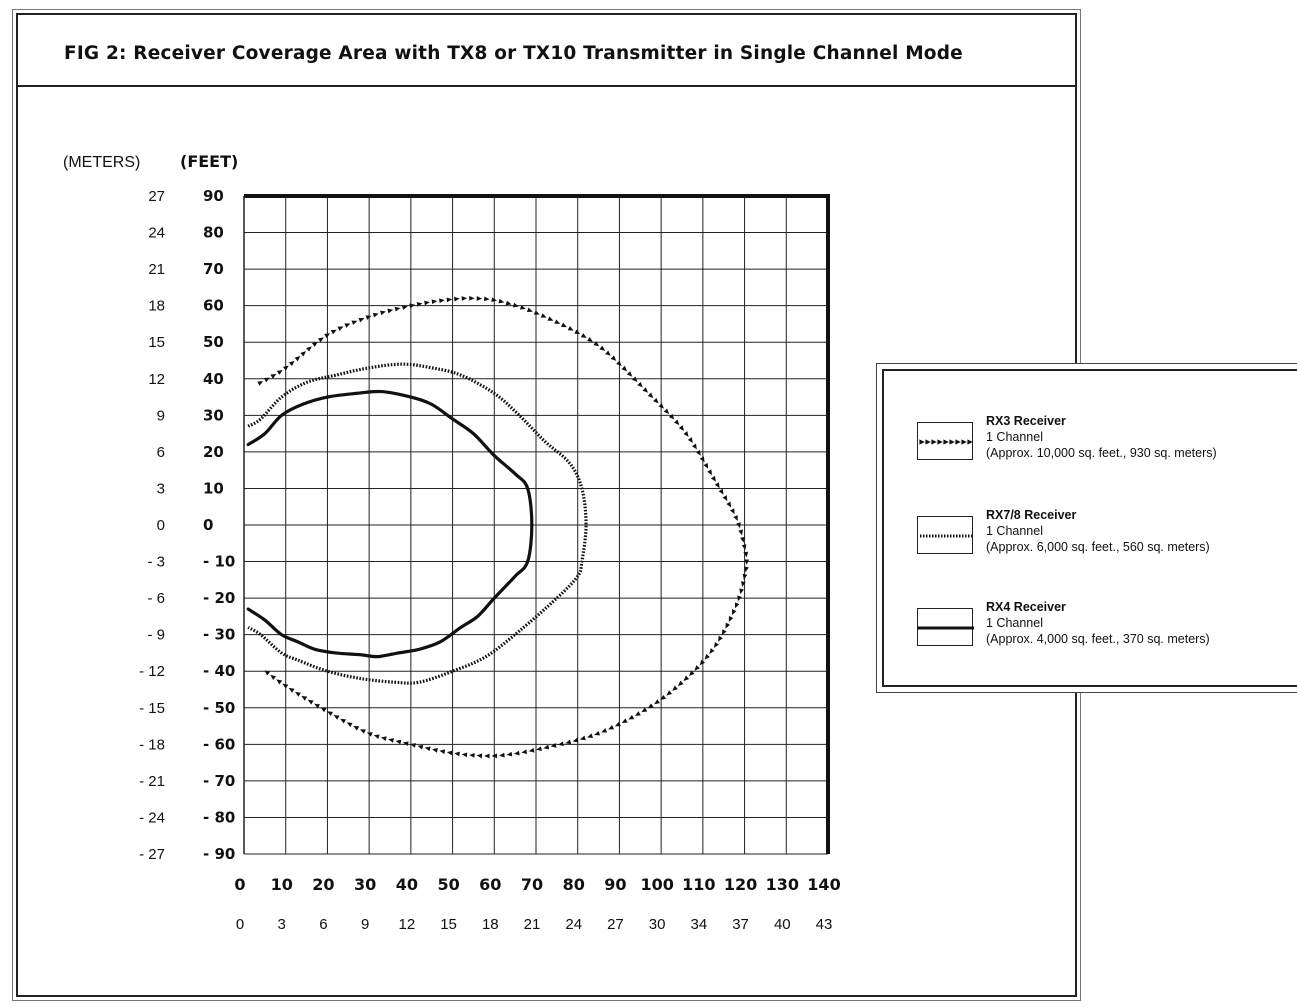 Image resolution: width=1297 pixels, height=1007 pixels. I want to click on x-tick-feet: 10, so click(282, 884).